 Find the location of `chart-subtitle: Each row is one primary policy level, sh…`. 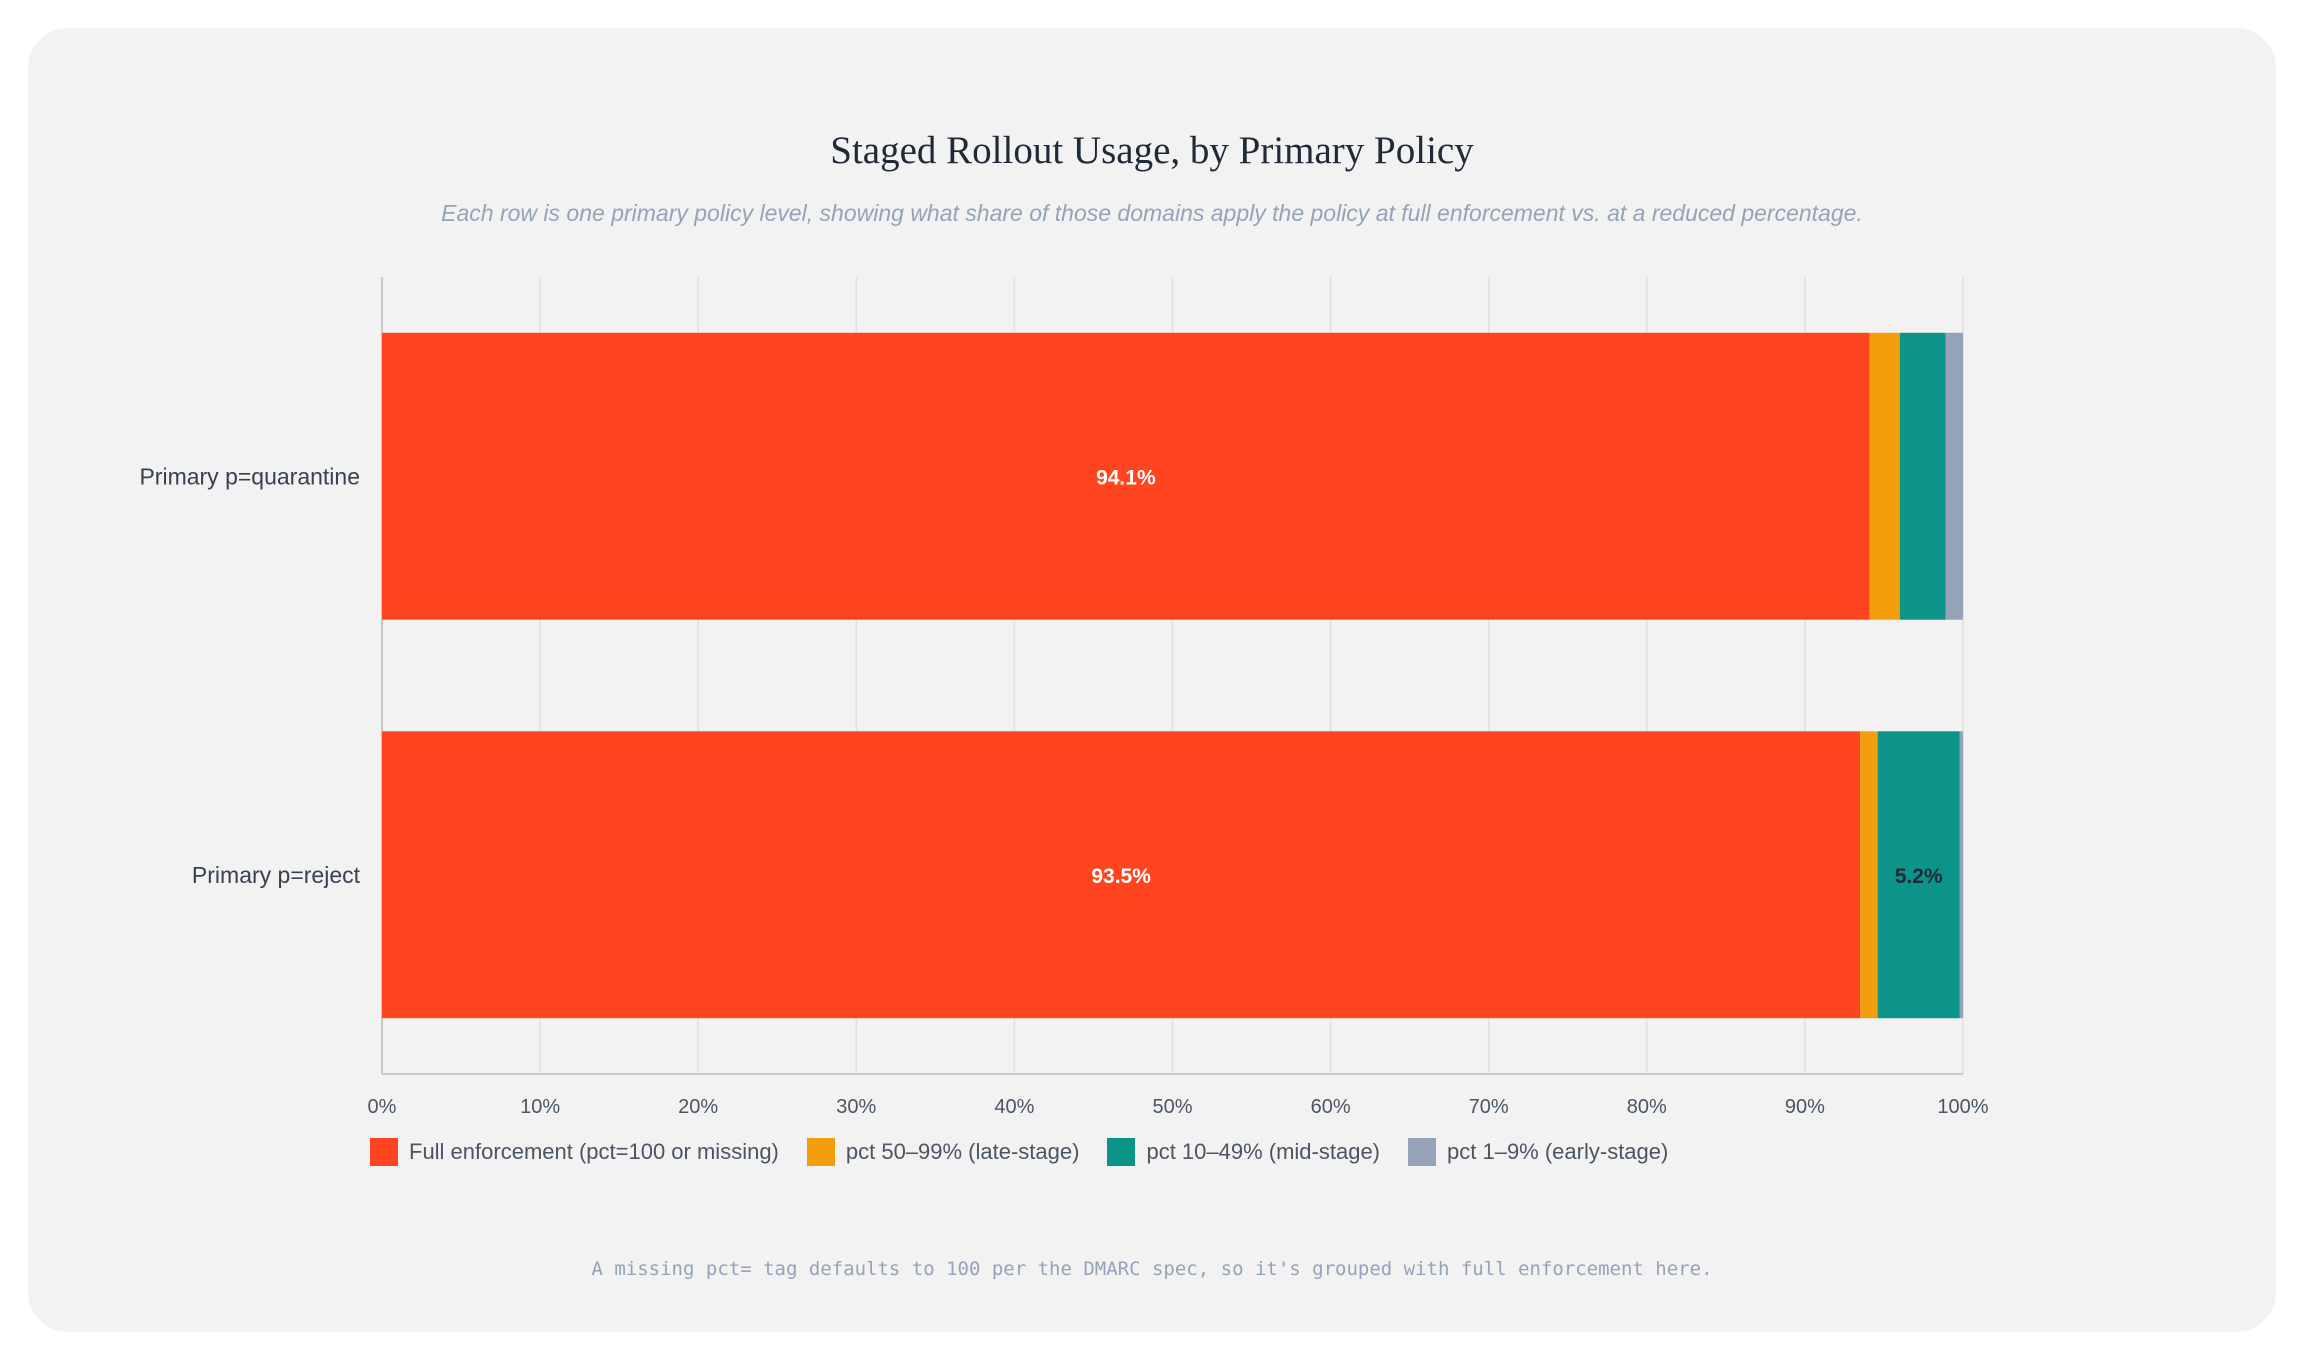

chart-subtitle: Each row is one primary policy level, sh… is located at coordinates (1152, 213).